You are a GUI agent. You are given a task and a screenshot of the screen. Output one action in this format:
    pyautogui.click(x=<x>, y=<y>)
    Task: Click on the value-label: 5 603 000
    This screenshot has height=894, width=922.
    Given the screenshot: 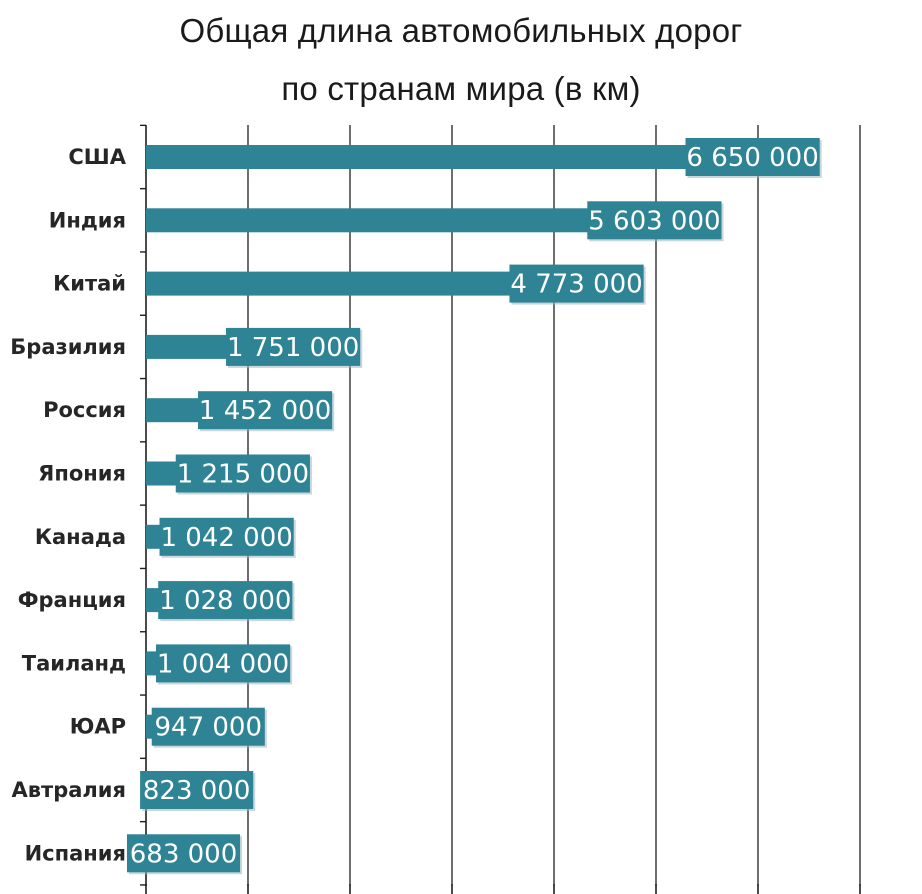 What is the action you would take?
    pyautogui.click(x=654, y=221)
    